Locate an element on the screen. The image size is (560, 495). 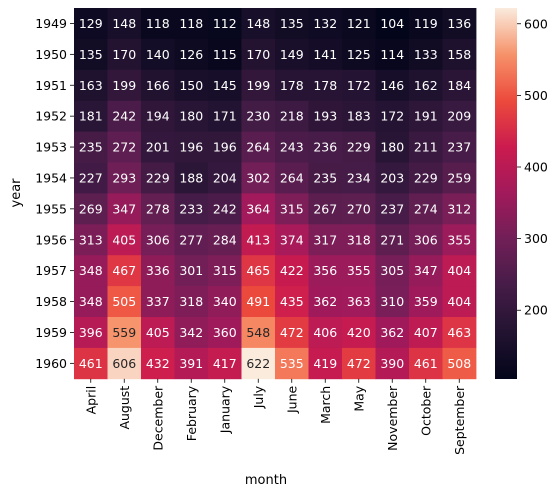
cell-value-label: 277 is located at coordinates (191, 239).